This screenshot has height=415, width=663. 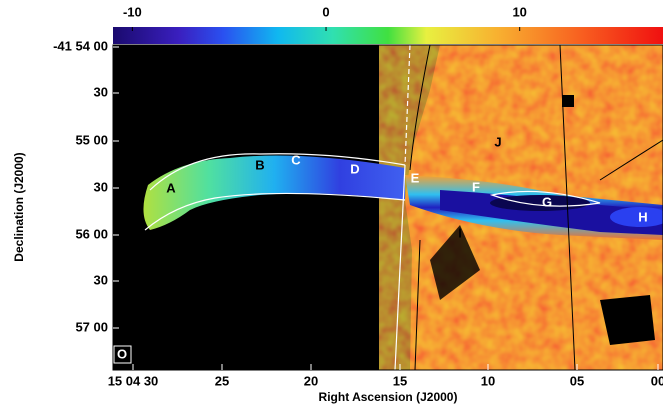 What do you see at coordinates (400, 380) in the screenshot?
I see `x-tick-label: 15` at bounding box center [400, 380].